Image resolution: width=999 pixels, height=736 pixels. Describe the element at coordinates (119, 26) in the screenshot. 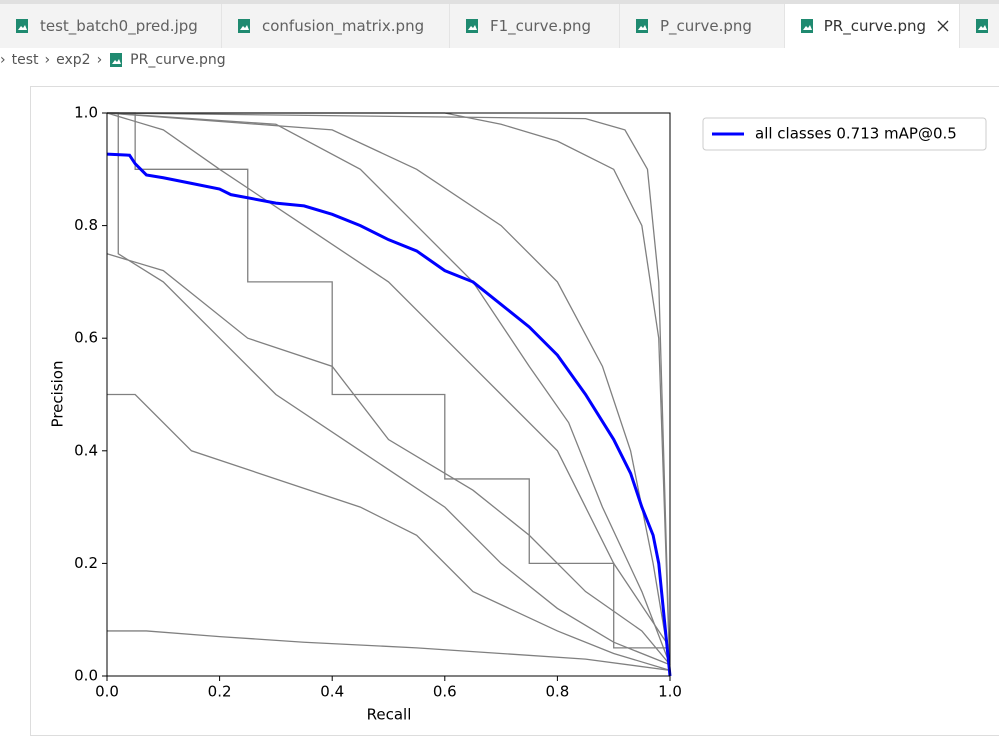

I see `tab-label: test_batch0_pred.jpg` at that location.